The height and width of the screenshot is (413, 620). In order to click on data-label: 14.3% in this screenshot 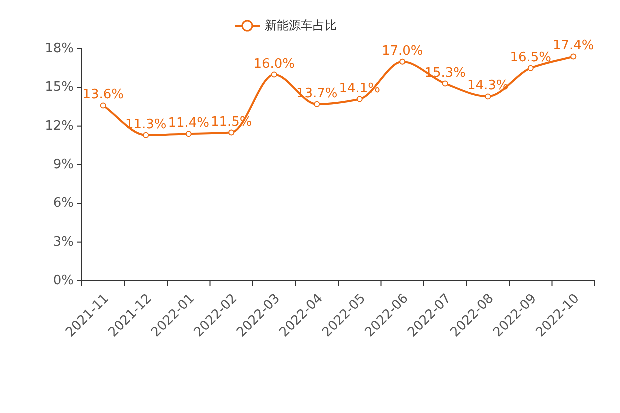, I will do `click(488, 86)`.